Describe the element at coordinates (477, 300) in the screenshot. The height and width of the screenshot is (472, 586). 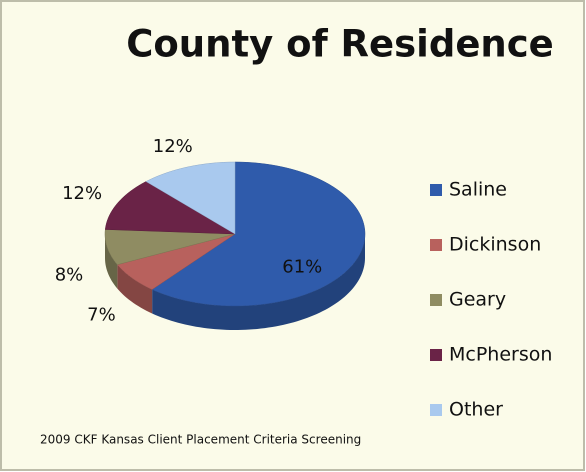
I see `legend-label: Geary` at that location.